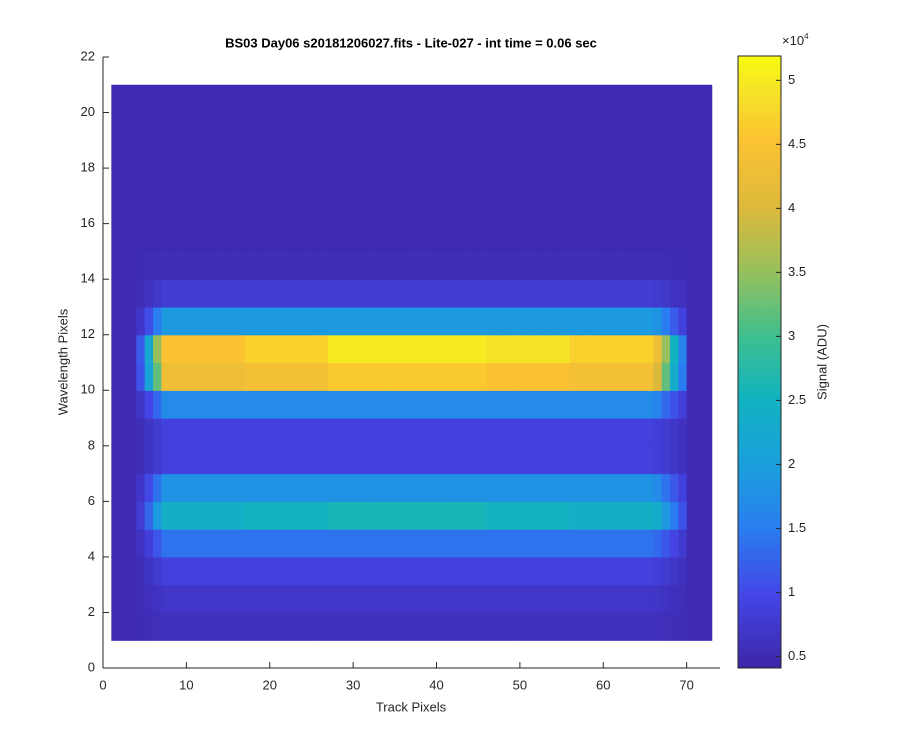 This screenshot has width=900, height=750. I want to click on y-tick-label: 18, so click(88, 167).